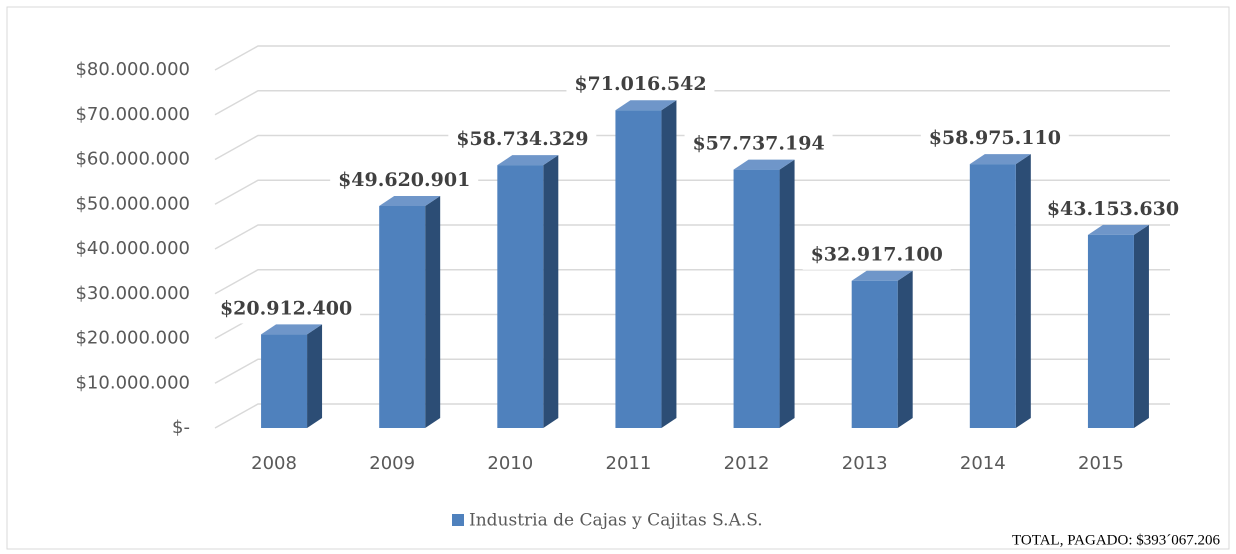  I want to click on x-tick-label: 2014, so click(983, 463).